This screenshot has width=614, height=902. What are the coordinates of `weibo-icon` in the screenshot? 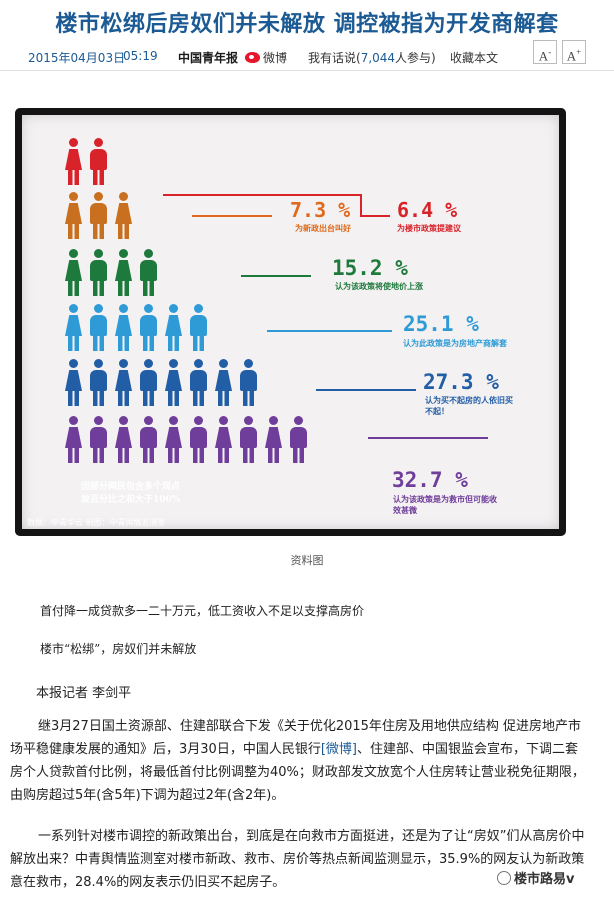 It's located at (252, 57).